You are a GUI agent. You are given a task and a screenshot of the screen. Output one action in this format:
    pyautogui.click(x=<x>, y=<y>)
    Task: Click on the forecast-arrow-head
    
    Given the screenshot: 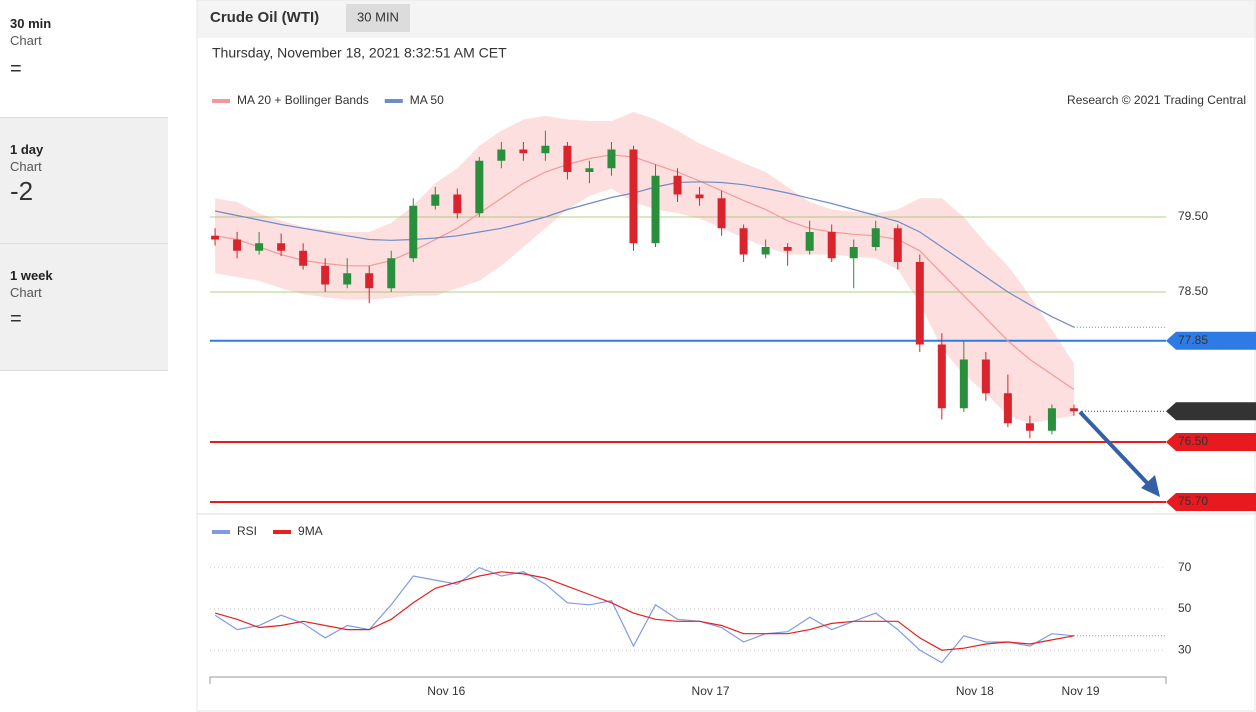 What is the action you would take?
    pyautogui.click(x=1150, y=486)
    